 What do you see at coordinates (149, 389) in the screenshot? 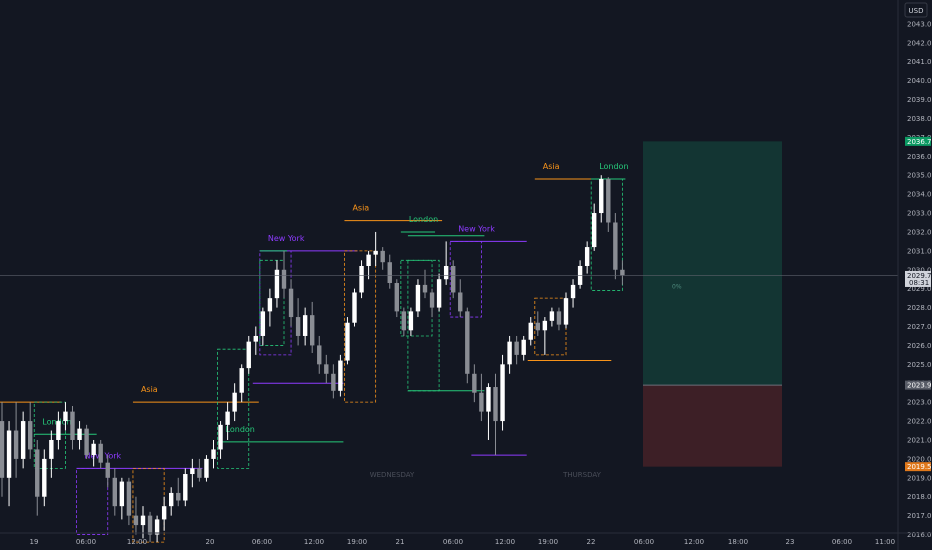
I see `session-label-asia-3: Asia` at bounding box center [149, 389].